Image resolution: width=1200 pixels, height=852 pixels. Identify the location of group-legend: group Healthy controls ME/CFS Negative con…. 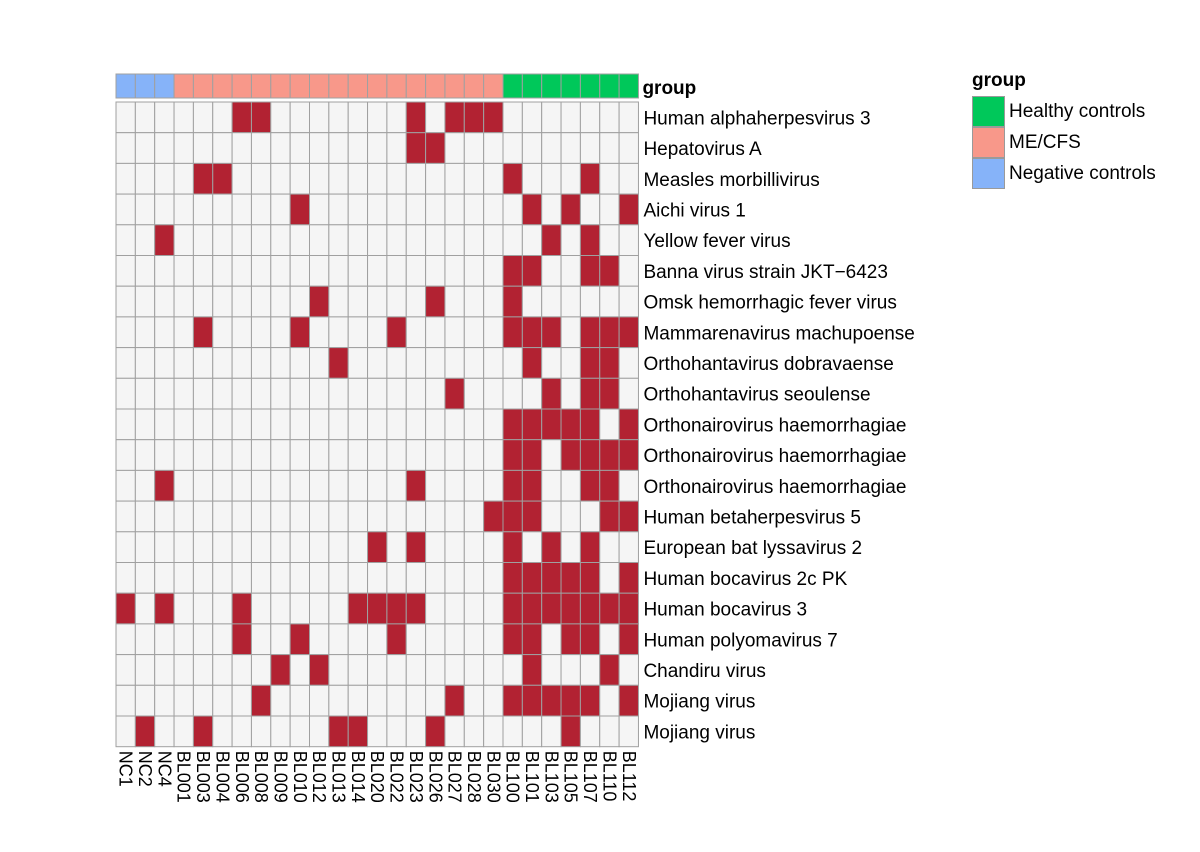
(1064, 129).